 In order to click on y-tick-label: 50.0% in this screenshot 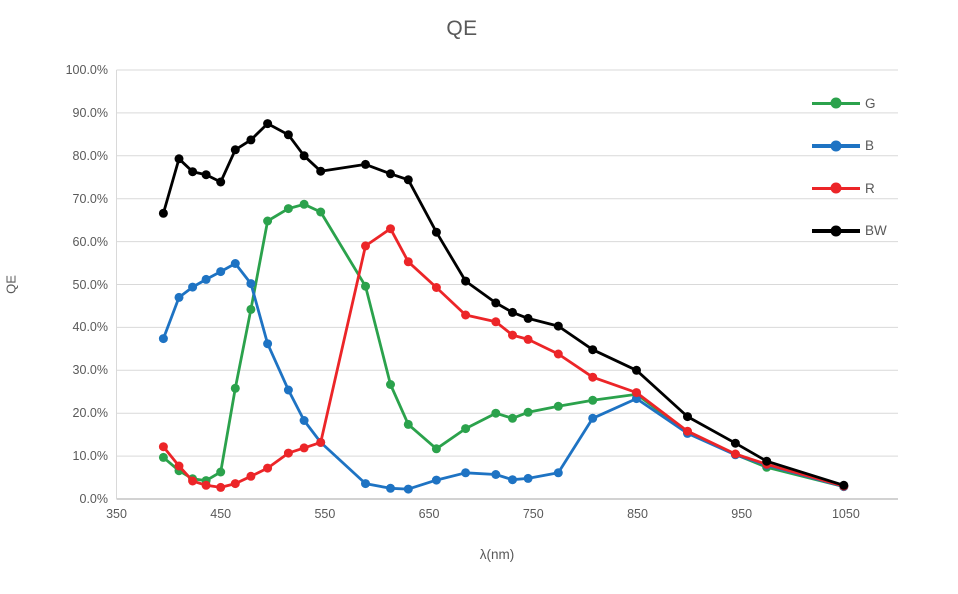, I will do `click(90, 284)`.